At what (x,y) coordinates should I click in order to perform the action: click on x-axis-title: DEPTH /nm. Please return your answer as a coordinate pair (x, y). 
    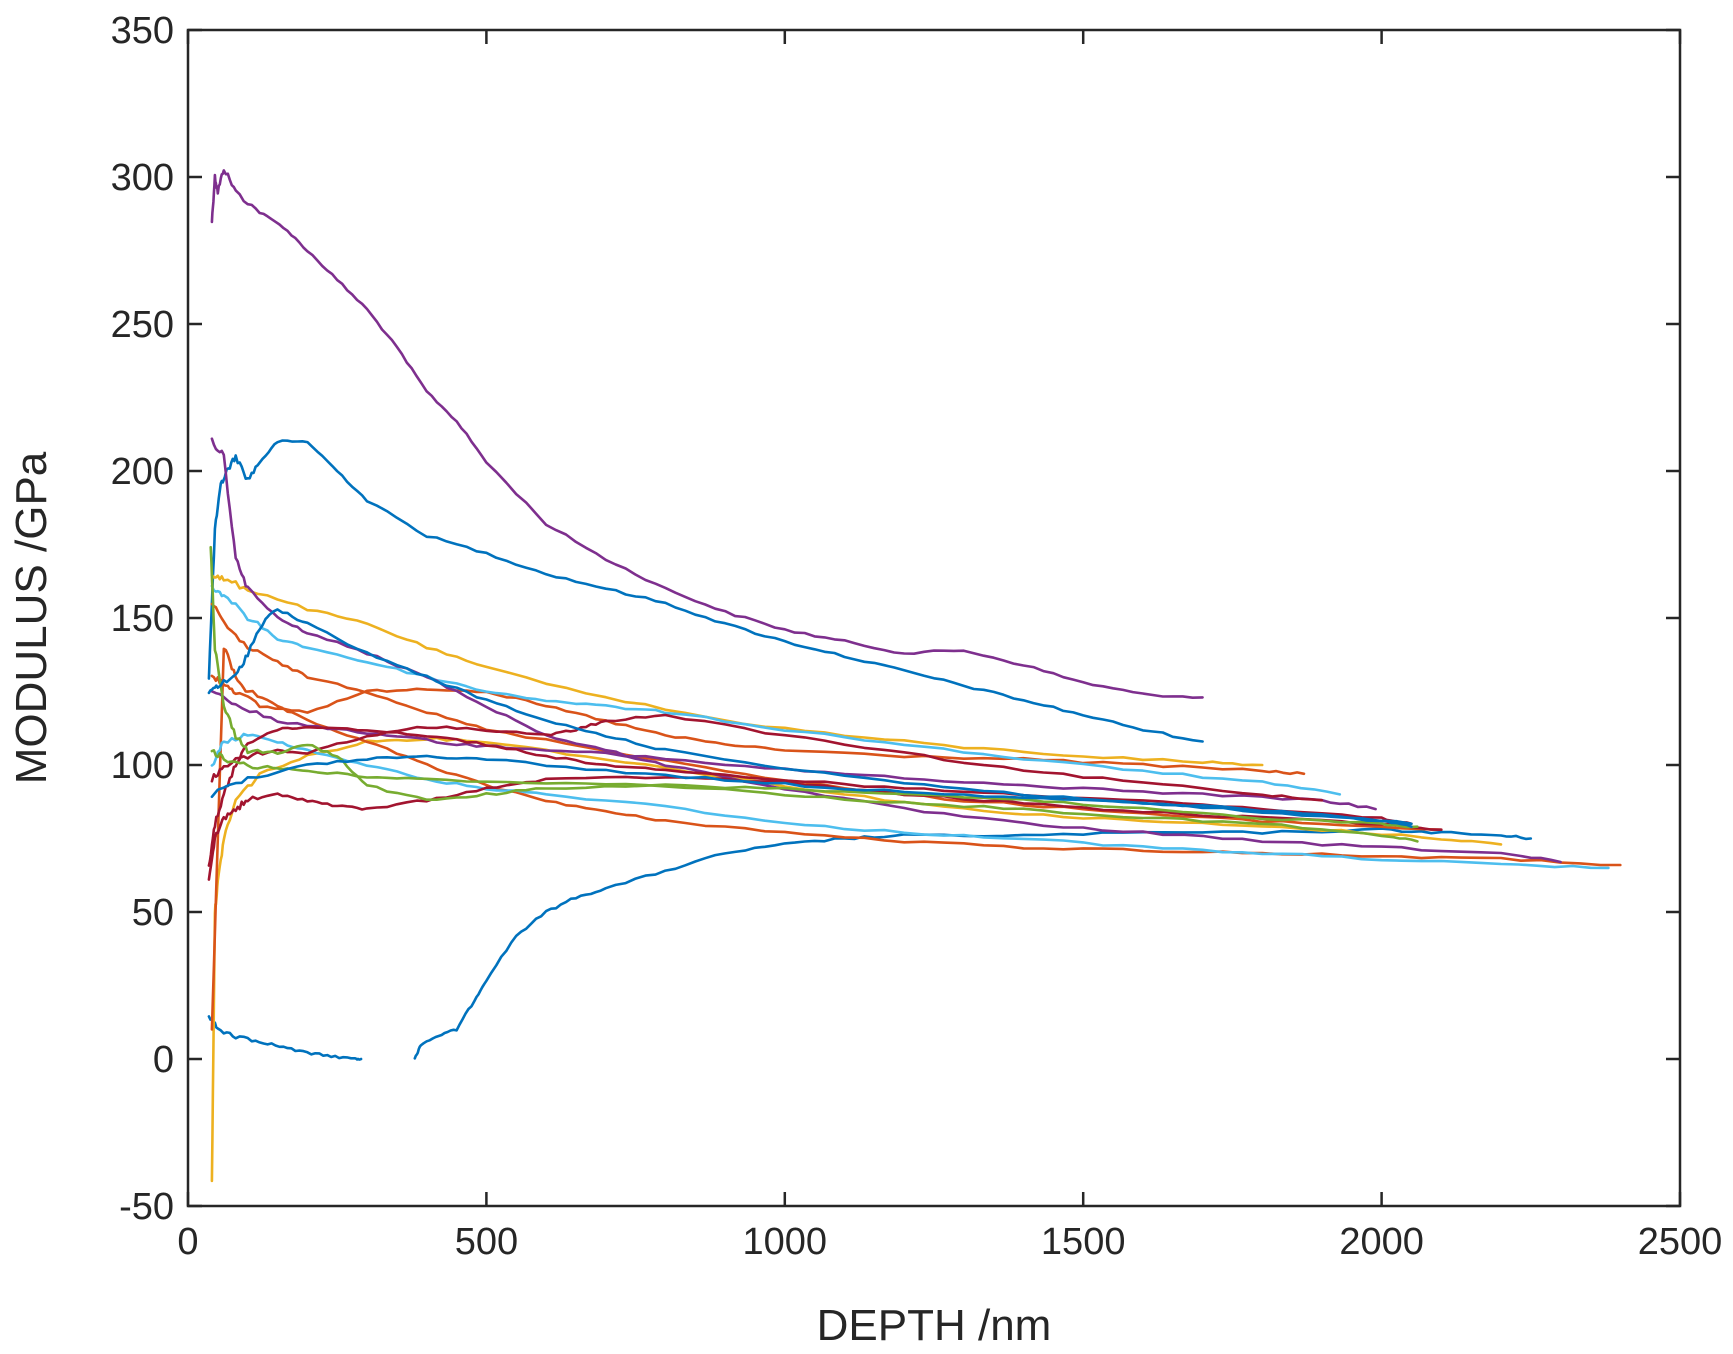
    Looking at the image, I should click on (934, 1325).